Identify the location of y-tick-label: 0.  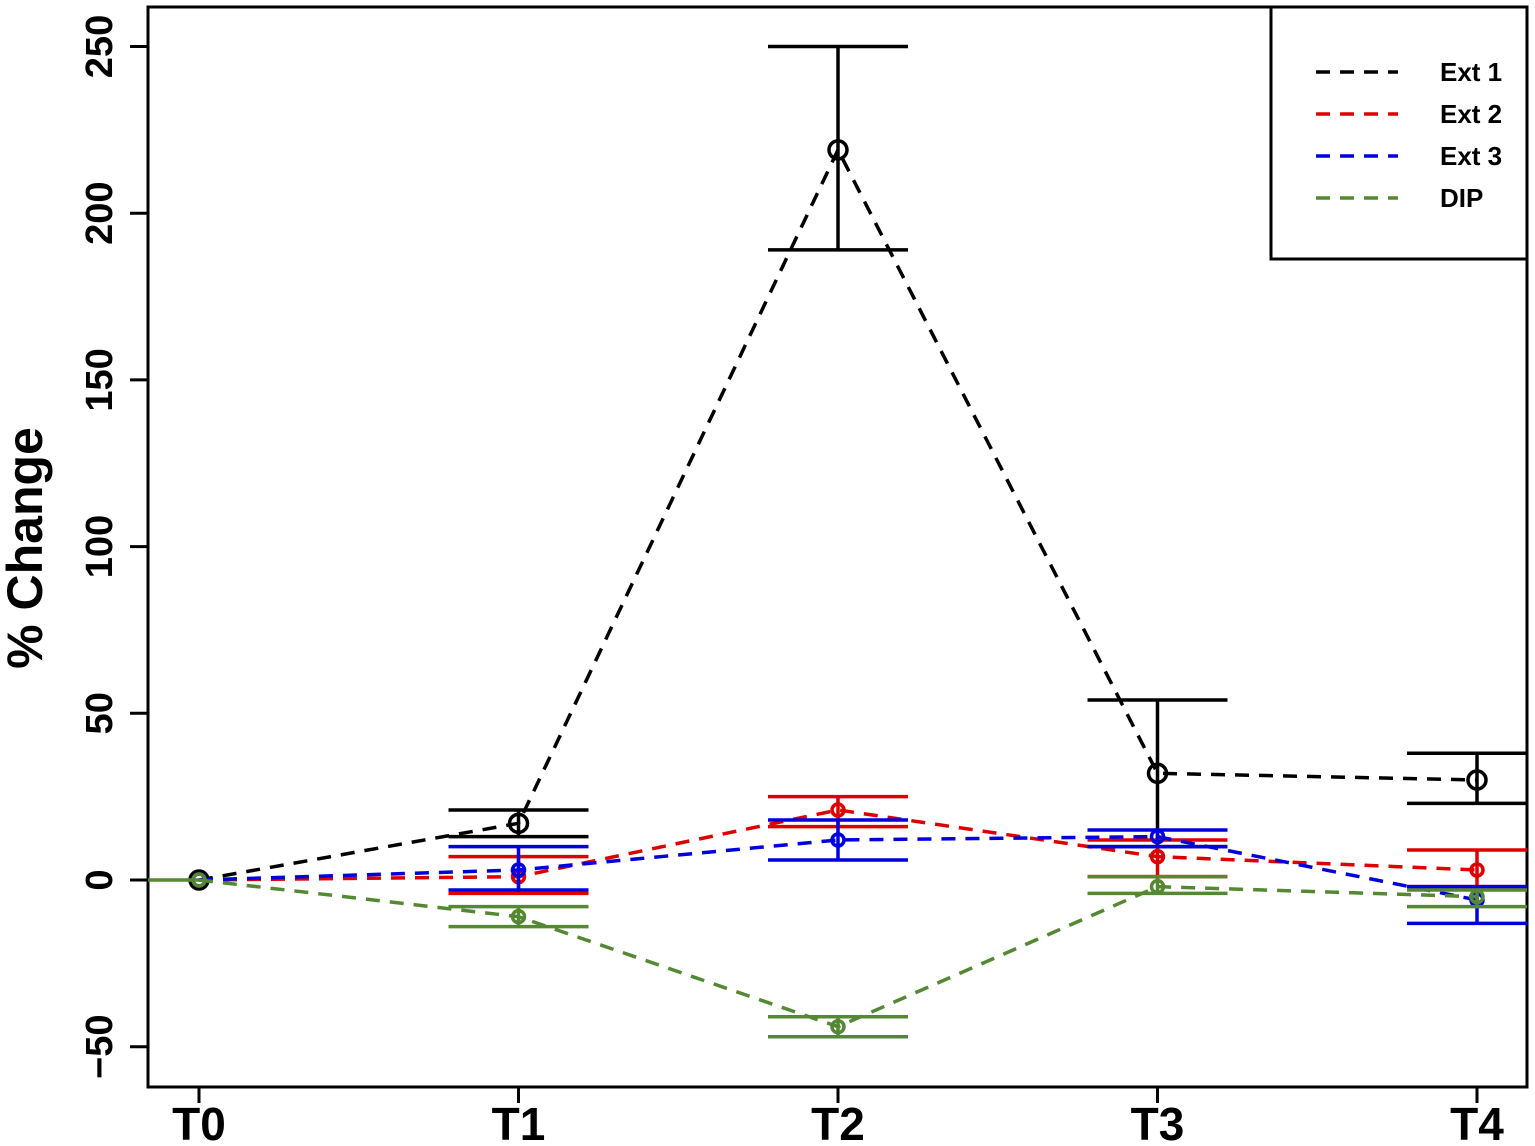
(100, 879).